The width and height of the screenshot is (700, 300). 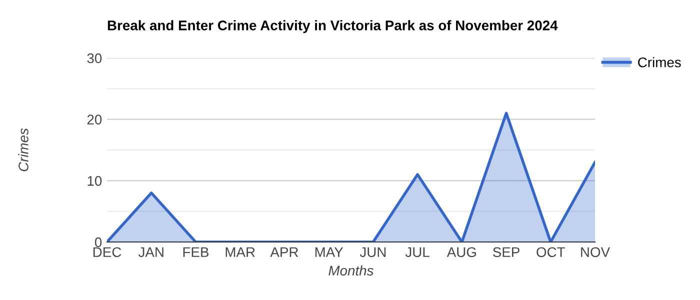 I want to click on x-tick-label: JAN, so click(x=151, y=252).